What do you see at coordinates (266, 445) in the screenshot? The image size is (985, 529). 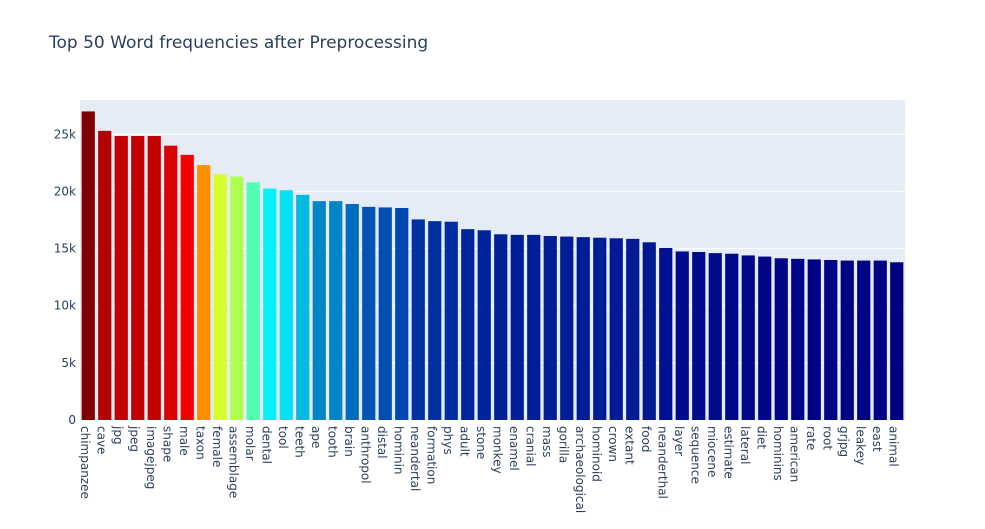 I see `x-tick-label: dental` at bounding box center [266, 445].